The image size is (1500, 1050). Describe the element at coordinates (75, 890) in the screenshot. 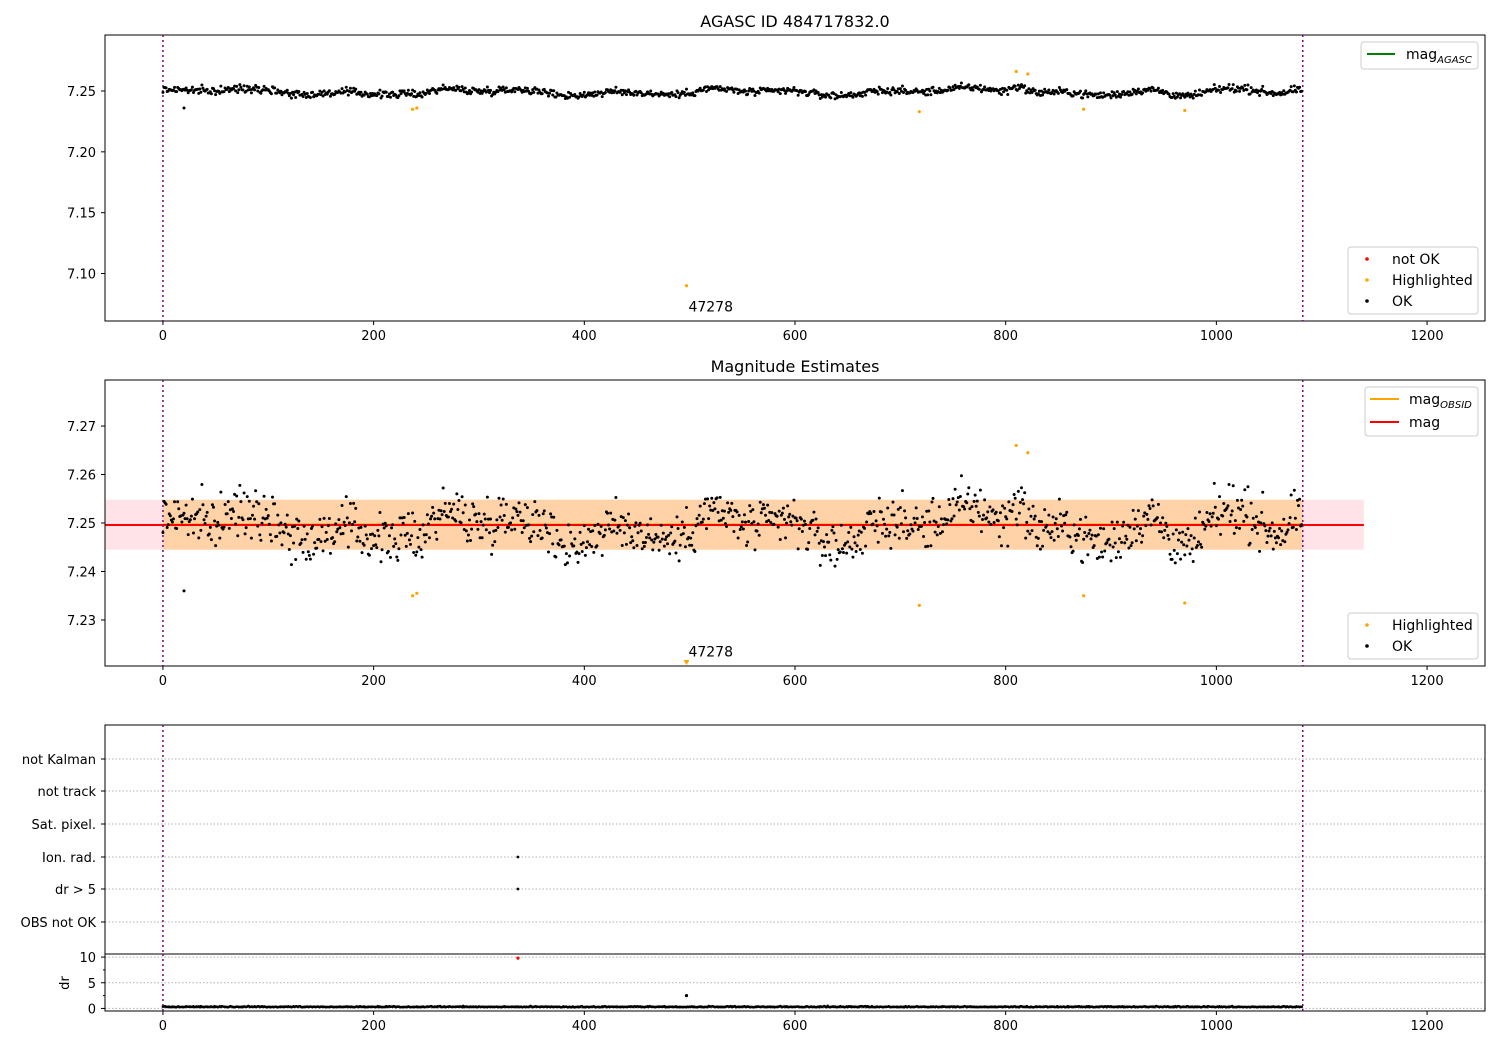

I see `category-label: dr > 5` at that location.